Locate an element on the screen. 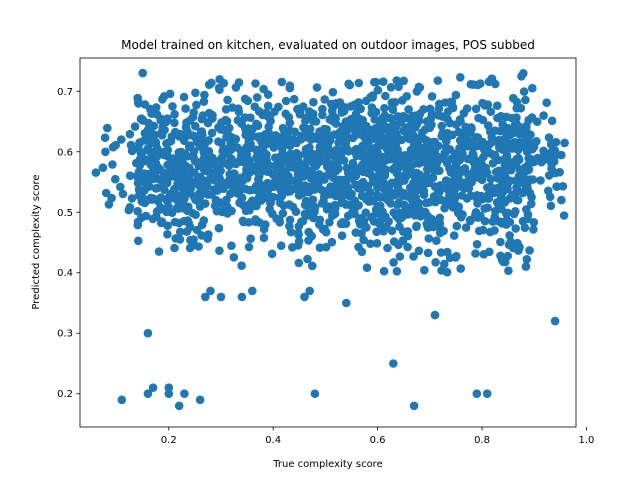 The height and width of the screenshot is (480, 640). x-axis: 0.2 0.4 0.6 0.8 1.0 is located at coordinates (377, 436).